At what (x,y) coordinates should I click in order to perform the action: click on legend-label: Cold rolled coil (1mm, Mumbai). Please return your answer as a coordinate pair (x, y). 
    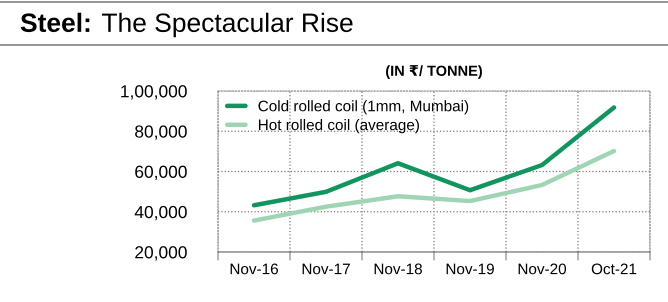
    Looking at the image, I should click on (363, 107).